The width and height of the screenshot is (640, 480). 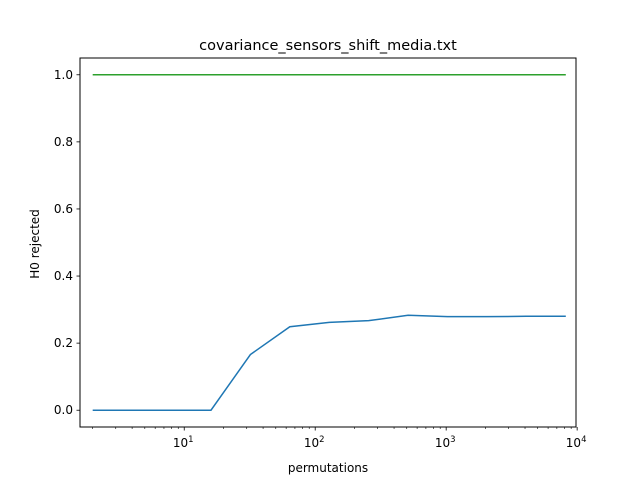 What do you see at coordinates (183, 442) in the screenshot?
I see `x-tick-label: 10¹` at bounding box center [183, 442].